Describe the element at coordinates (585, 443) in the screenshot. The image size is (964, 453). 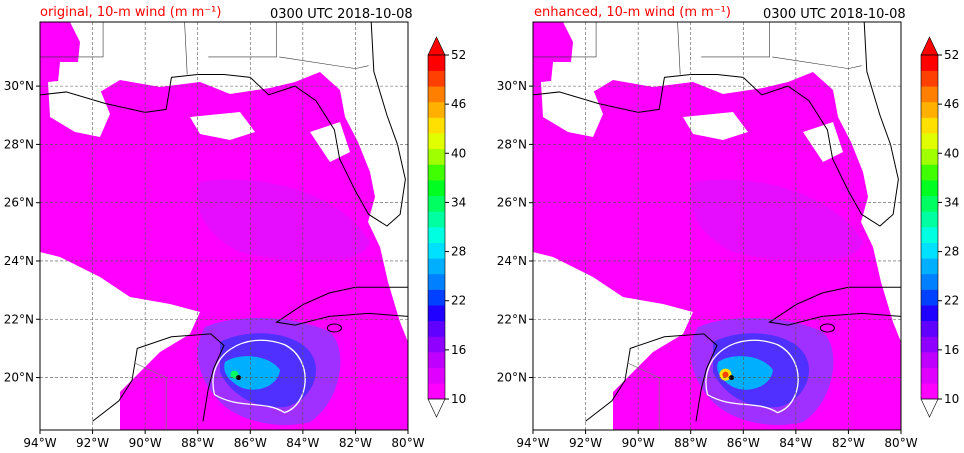
I see `x-tick-label: 92°W` at that location.